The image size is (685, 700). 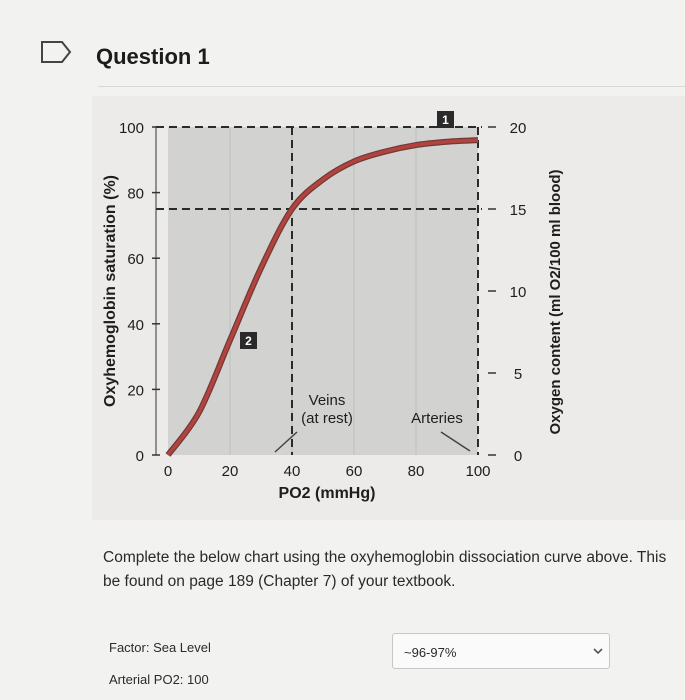 I want to click on y-axis-label: Oxyhemoglobin saturation (%), so click(x=110, y=291).